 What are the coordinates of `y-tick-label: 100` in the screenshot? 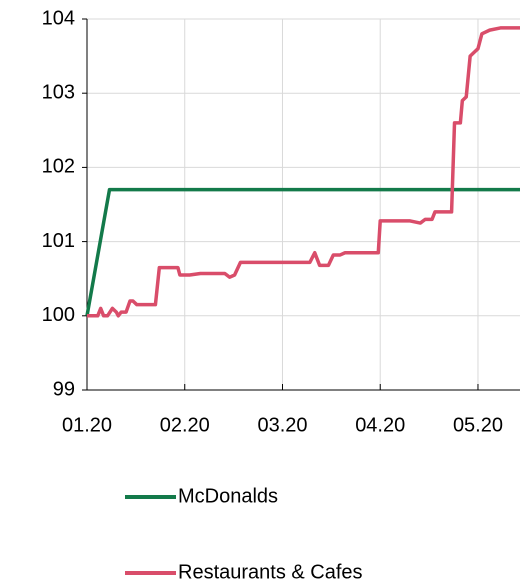 It's located at (58, 315).